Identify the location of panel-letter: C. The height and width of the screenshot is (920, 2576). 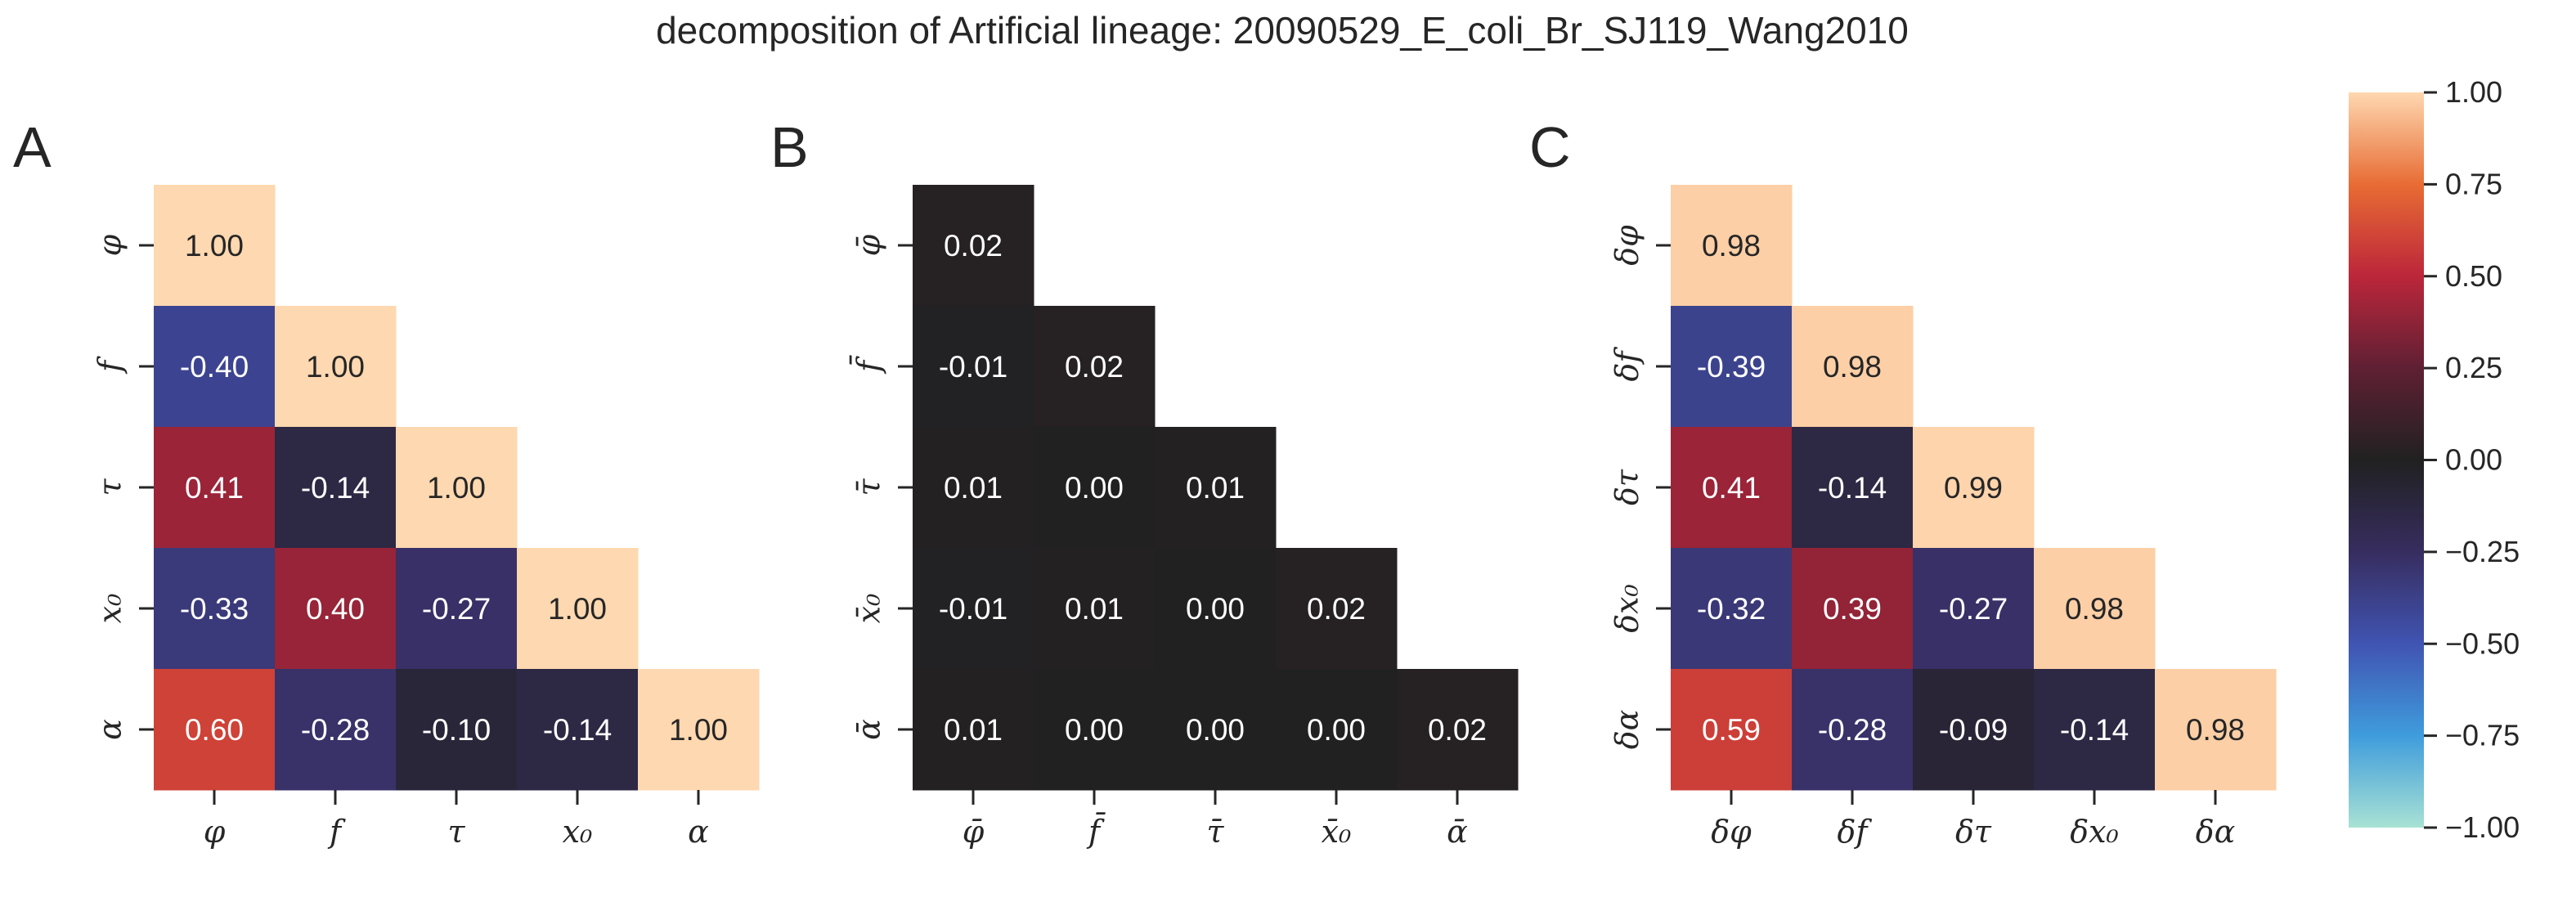
(1550, 147).